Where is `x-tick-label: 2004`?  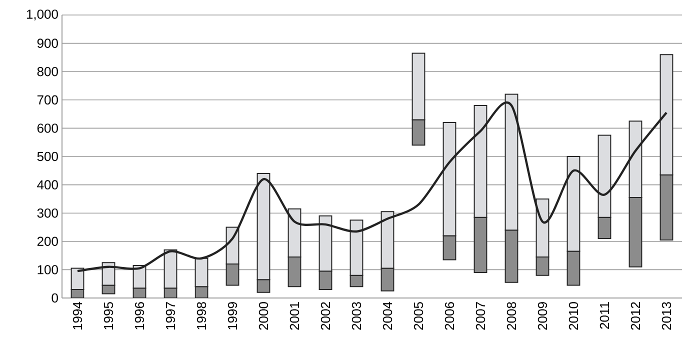
x-tick-label: 2004 is located at coordinates (387, 316).